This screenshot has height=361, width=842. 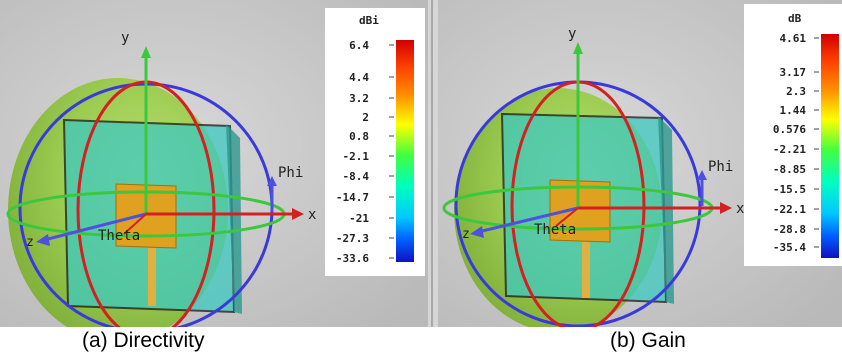 What do you see at coordinates (789, 209) in the screenshot?
I see `legend-tick-label: -22.1` at bounding box center [789, 209].